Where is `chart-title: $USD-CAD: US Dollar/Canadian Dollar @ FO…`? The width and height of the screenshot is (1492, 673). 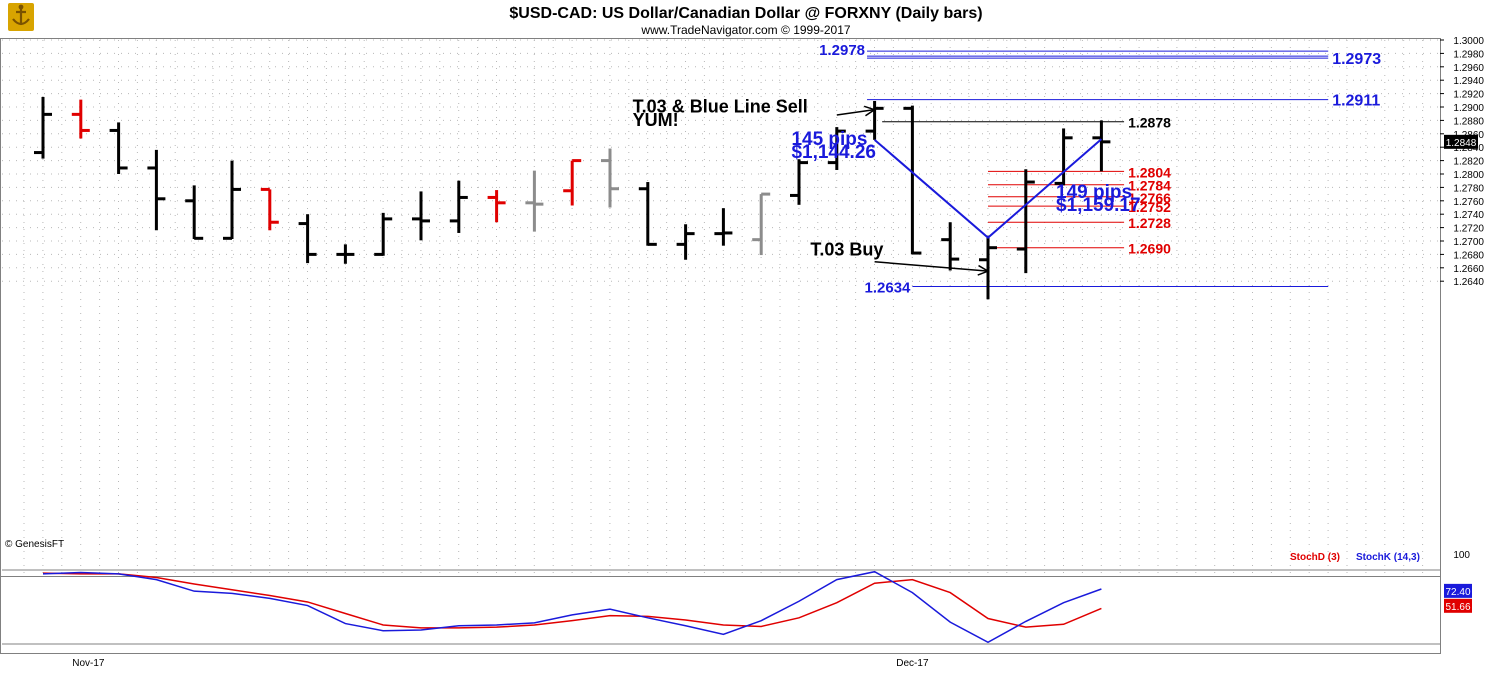 chart-title: $USD-CAD: US Dollar/Canadian Dollar @ FO… is located at coordinates (745, 13).